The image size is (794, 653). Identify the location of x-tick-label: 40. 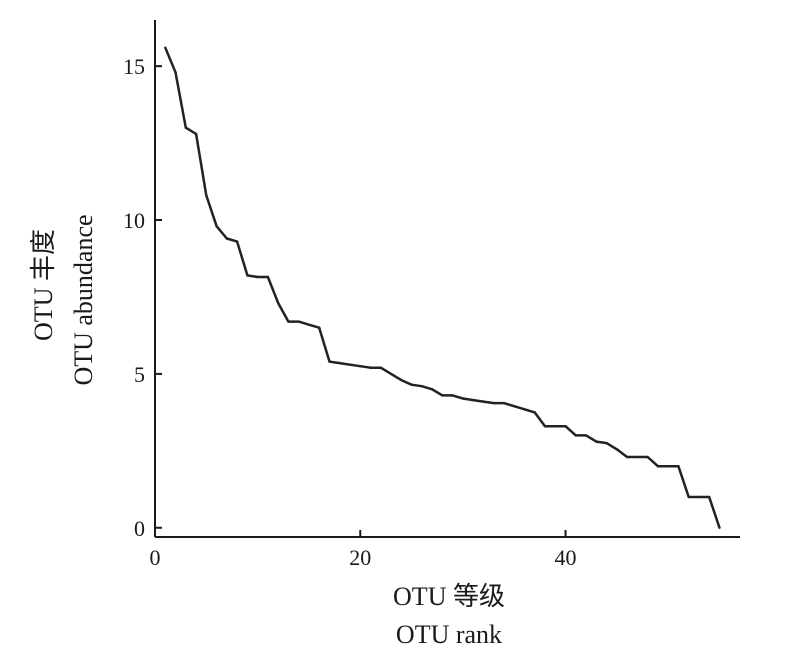
(566, 557).